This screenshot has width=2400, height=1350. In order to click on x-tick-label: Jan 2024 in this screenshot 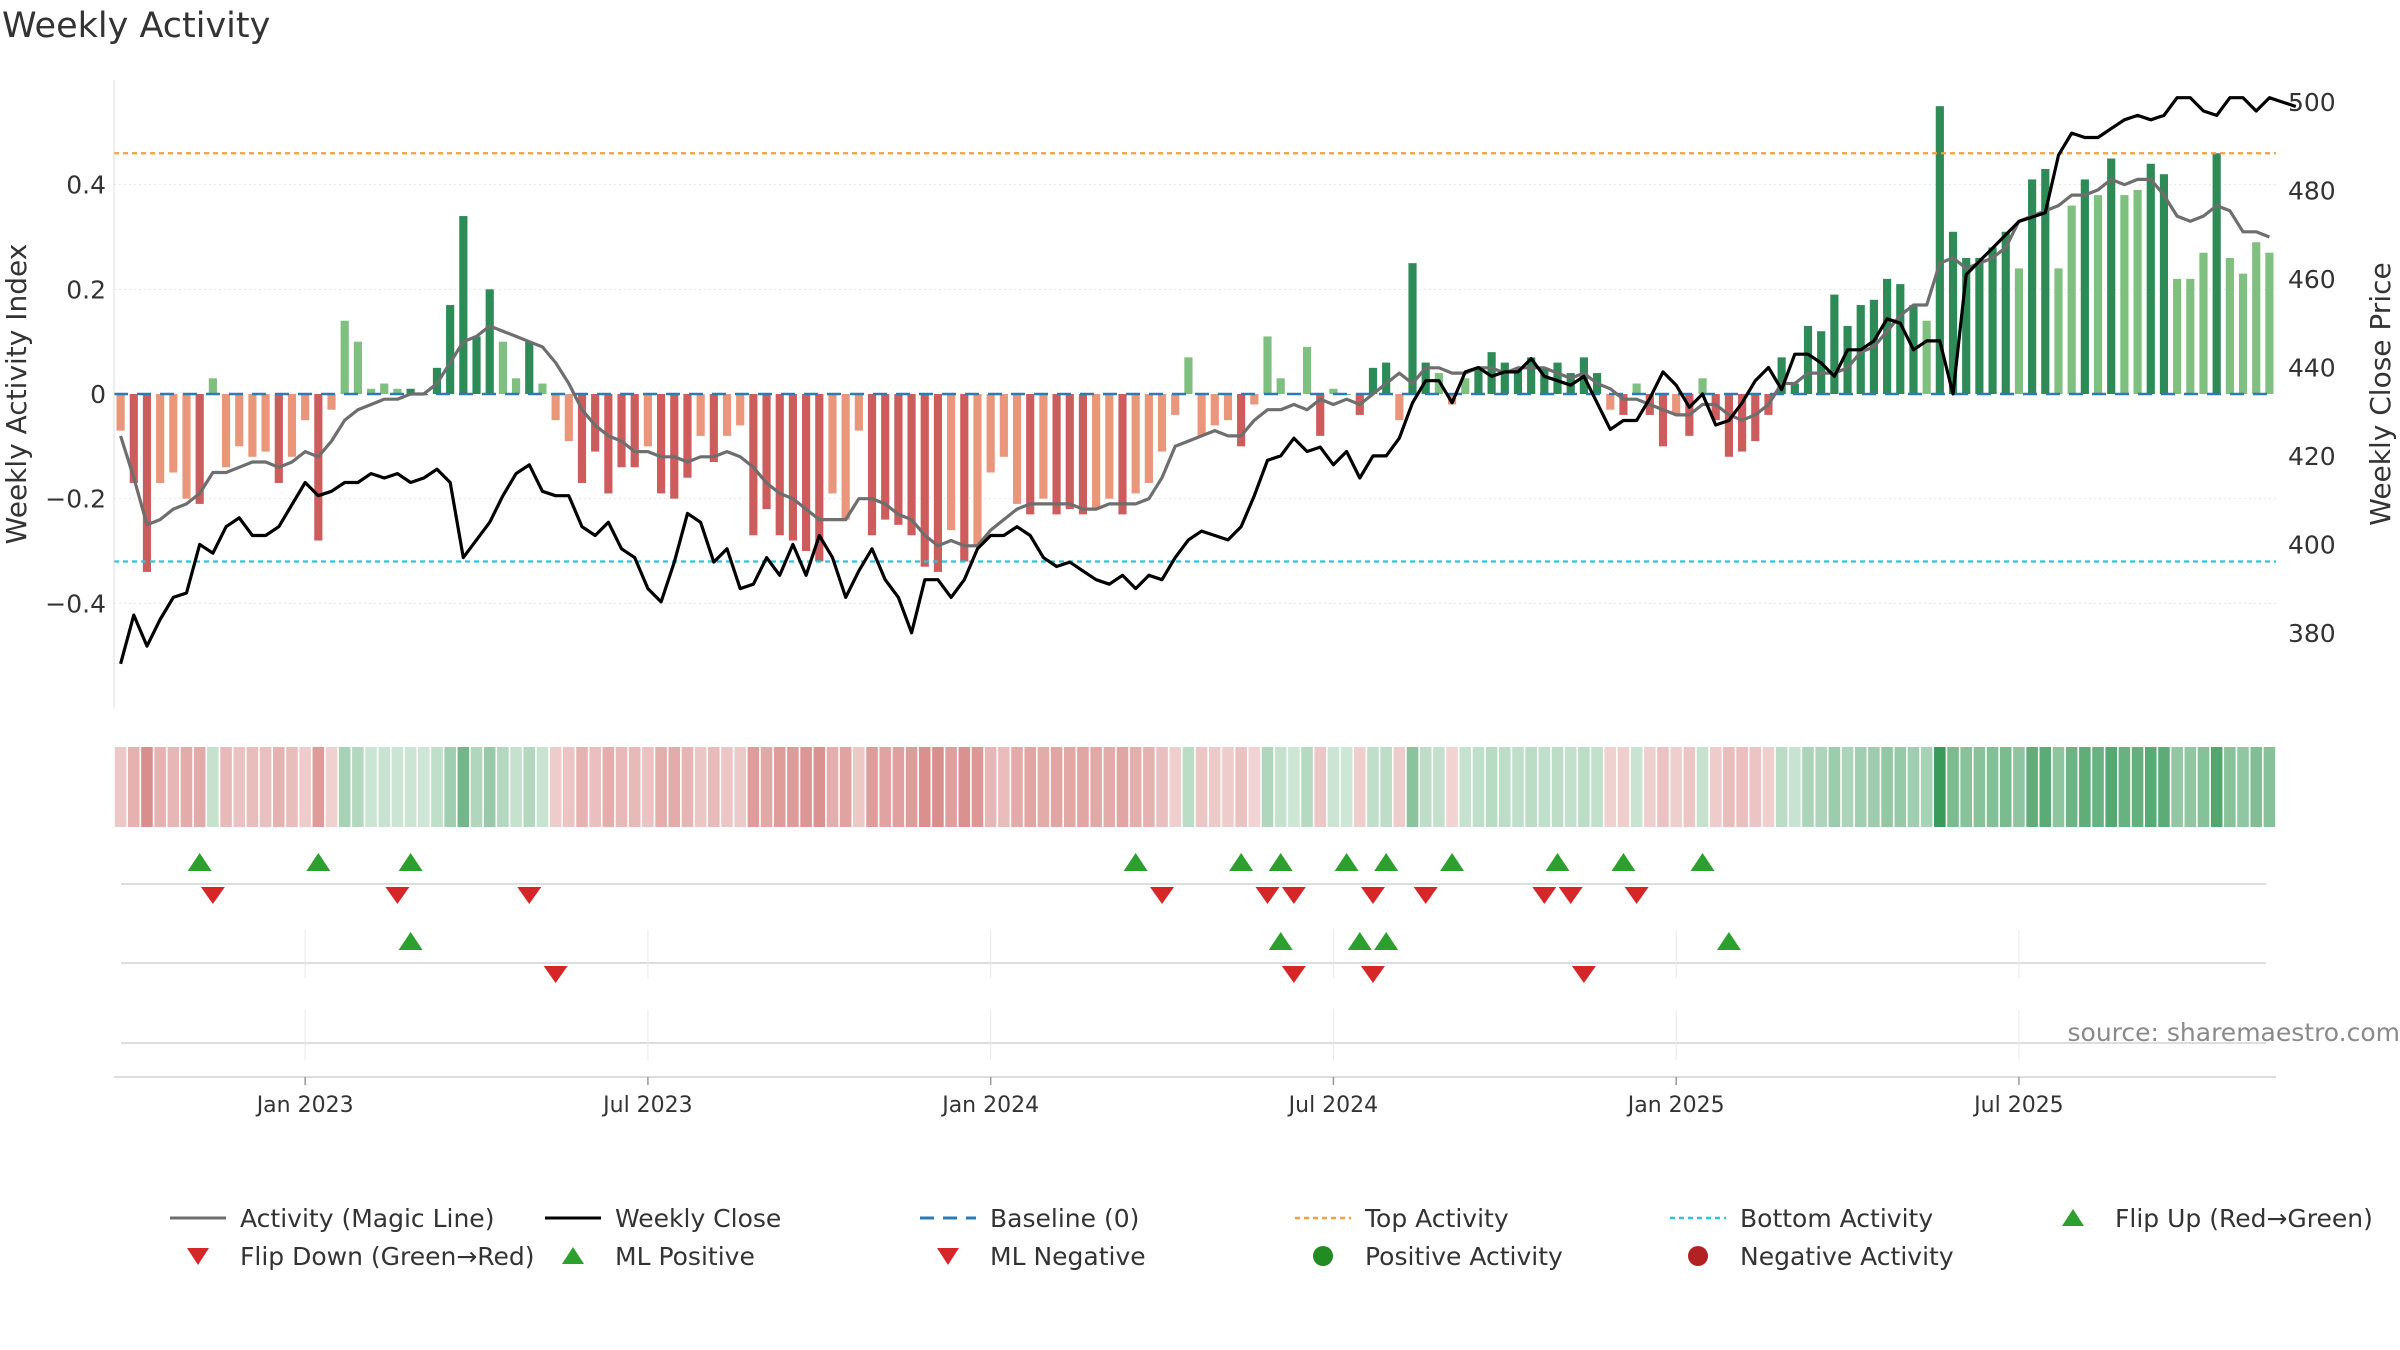, I will do `click(989, 1105)`.